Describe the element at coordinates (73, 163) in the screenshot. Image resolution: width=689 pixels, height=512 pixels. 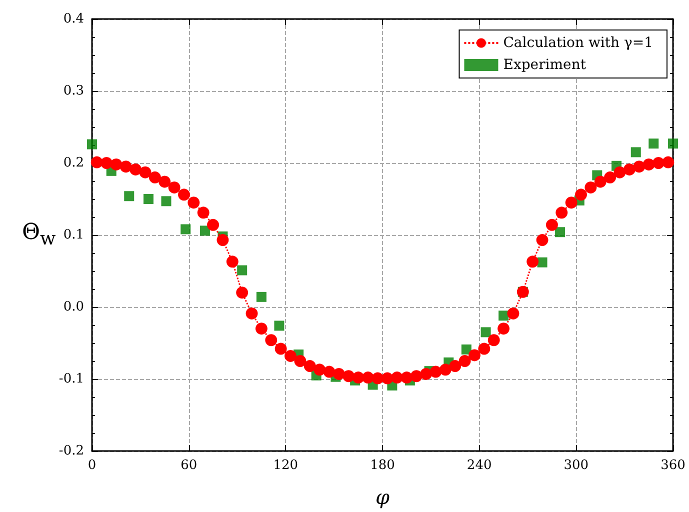
I see `y-tick-label: 0.2` at that location.